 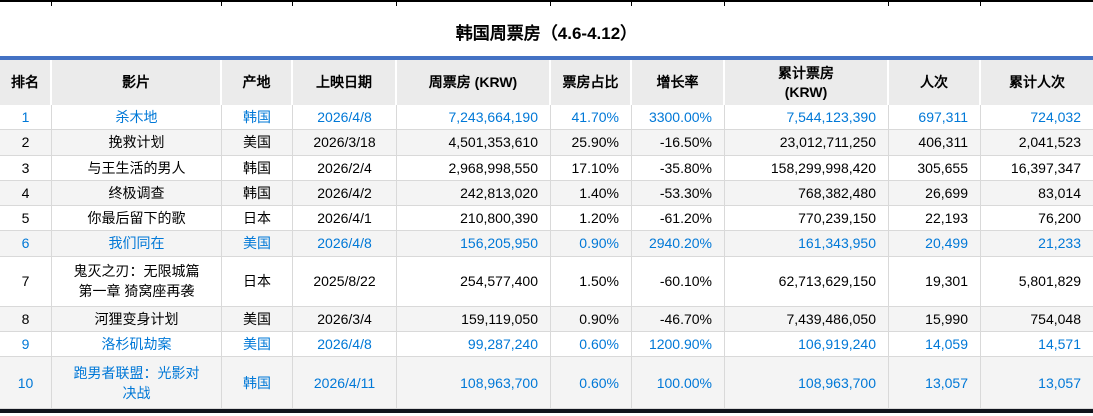 What do you see at coordinates (935, 383) in the screenshot?
I see `cell-admissions: 13,057` at bounding box center [935, 383].